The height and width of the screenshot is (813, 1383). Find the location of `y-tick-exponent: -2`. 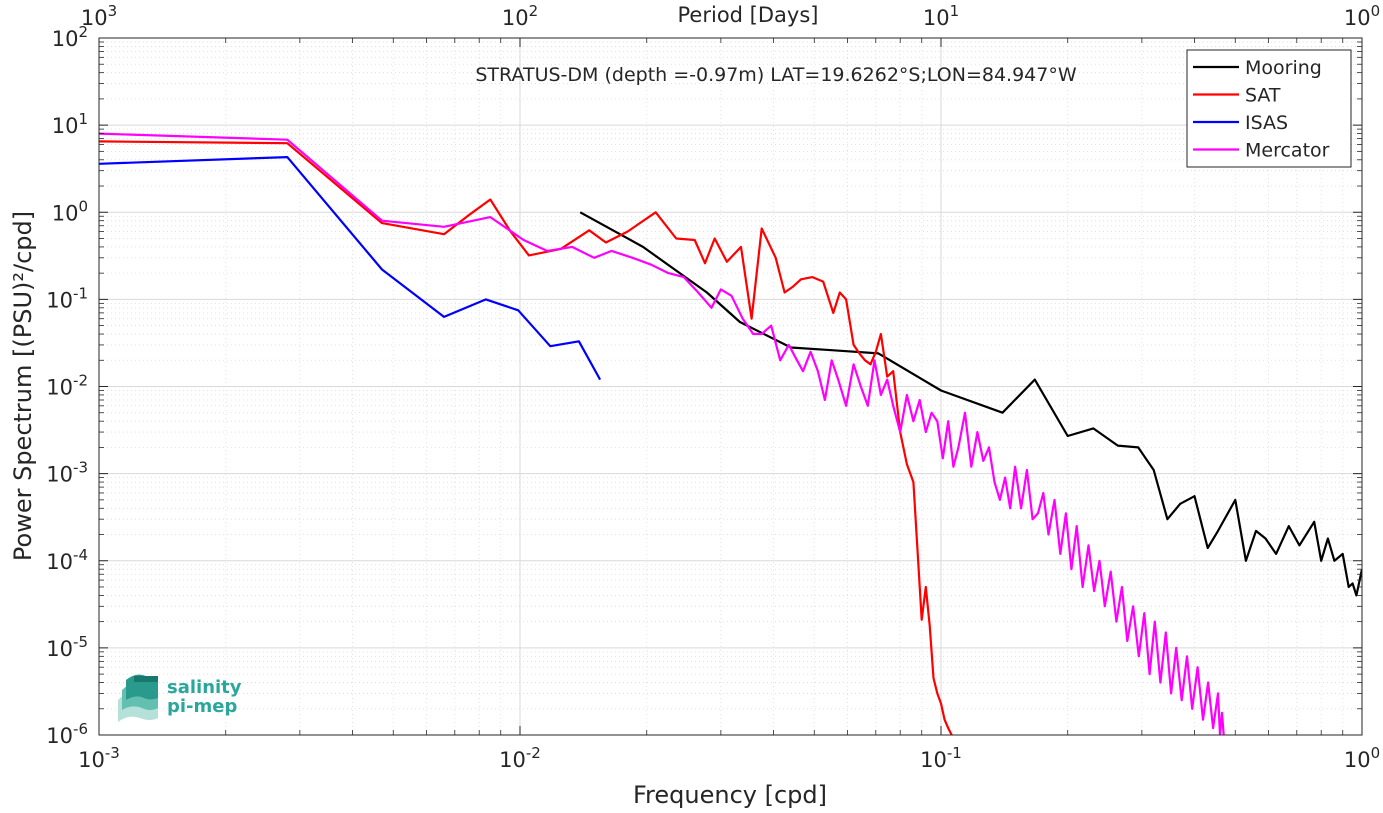

y-tick-exponent: -2 is located at coordinates (80, 381).